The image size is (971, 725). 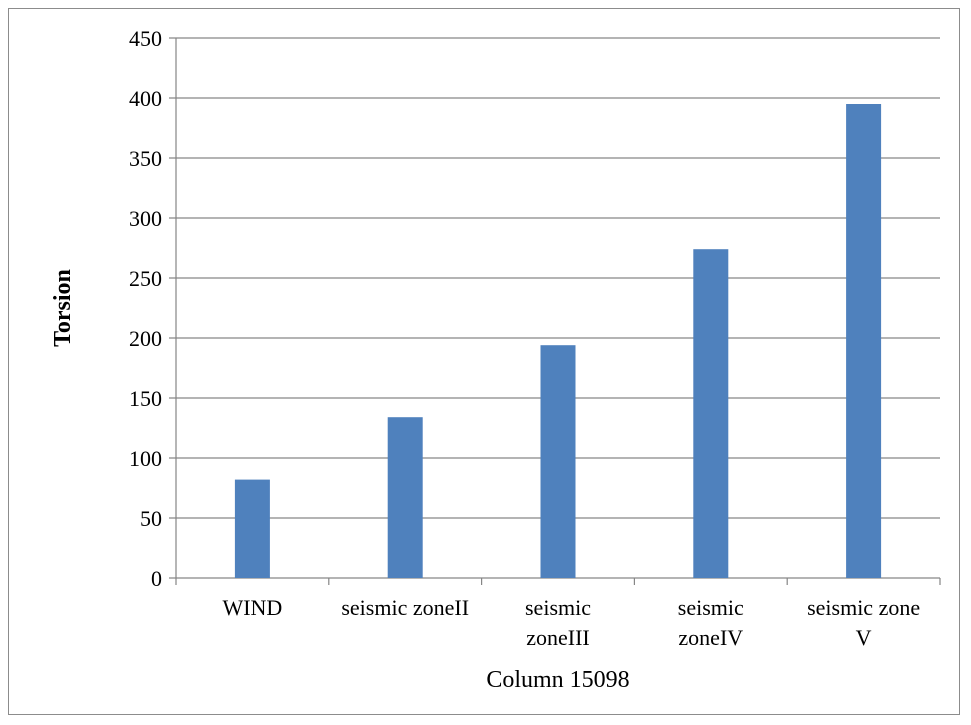 I want to click on y-tick-label-350: 350, so click(x=145, y=158).